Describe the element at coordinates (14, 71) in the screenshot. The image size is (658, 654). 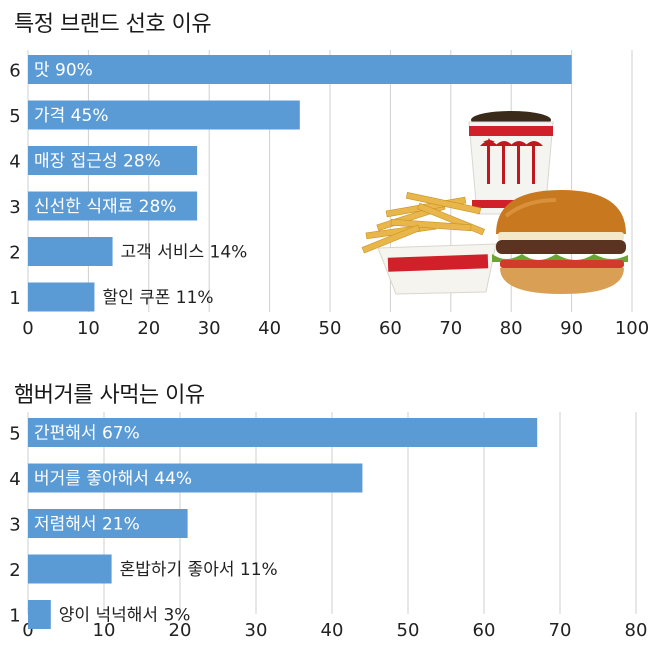
I see `chart1-category-label: 6` at that location.